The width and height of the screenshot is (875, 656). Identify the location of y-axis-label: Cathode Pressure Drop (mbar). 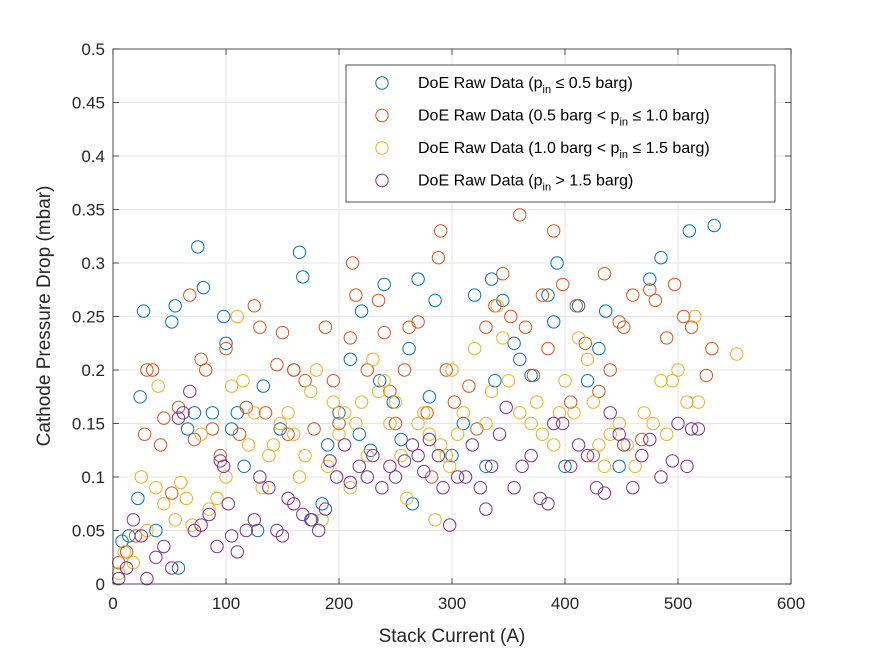
(44, 316).